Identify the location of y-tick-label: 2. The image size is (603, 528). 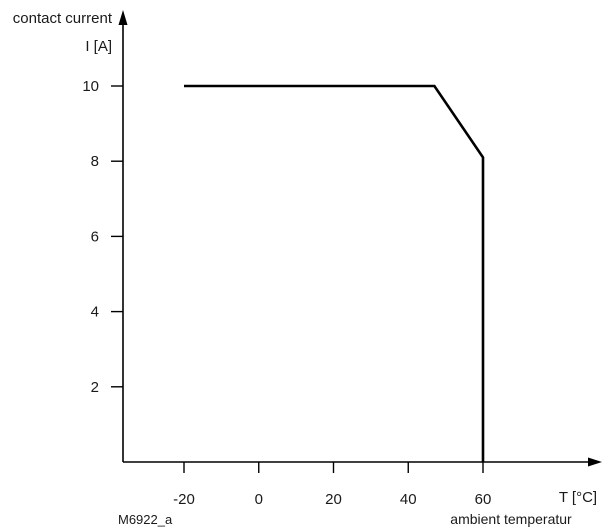
(95, 387).